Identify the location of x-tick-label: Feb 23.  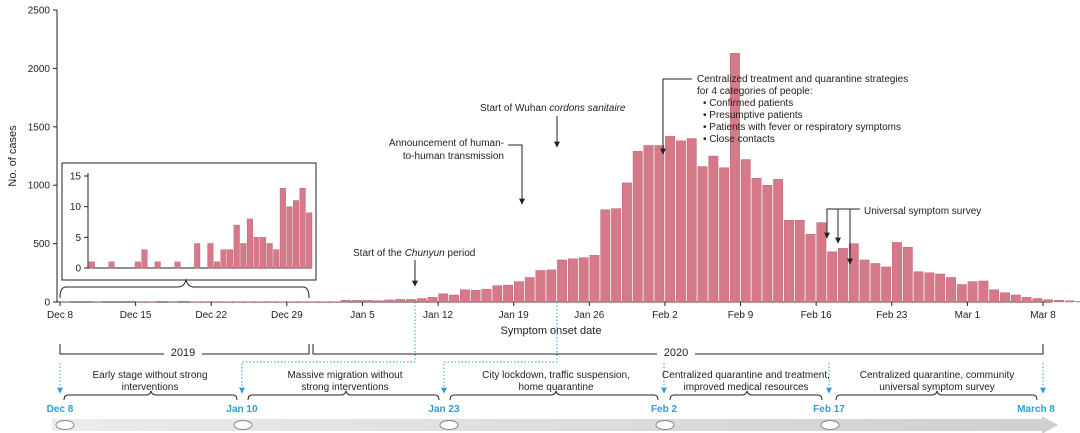
(892, 315).